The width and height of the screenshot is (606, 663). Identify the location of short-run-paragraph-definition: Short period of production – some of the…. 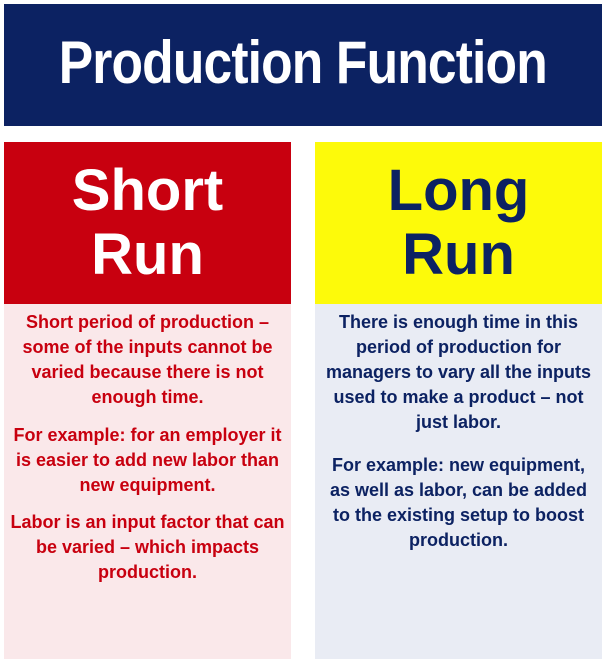
(147, 359).